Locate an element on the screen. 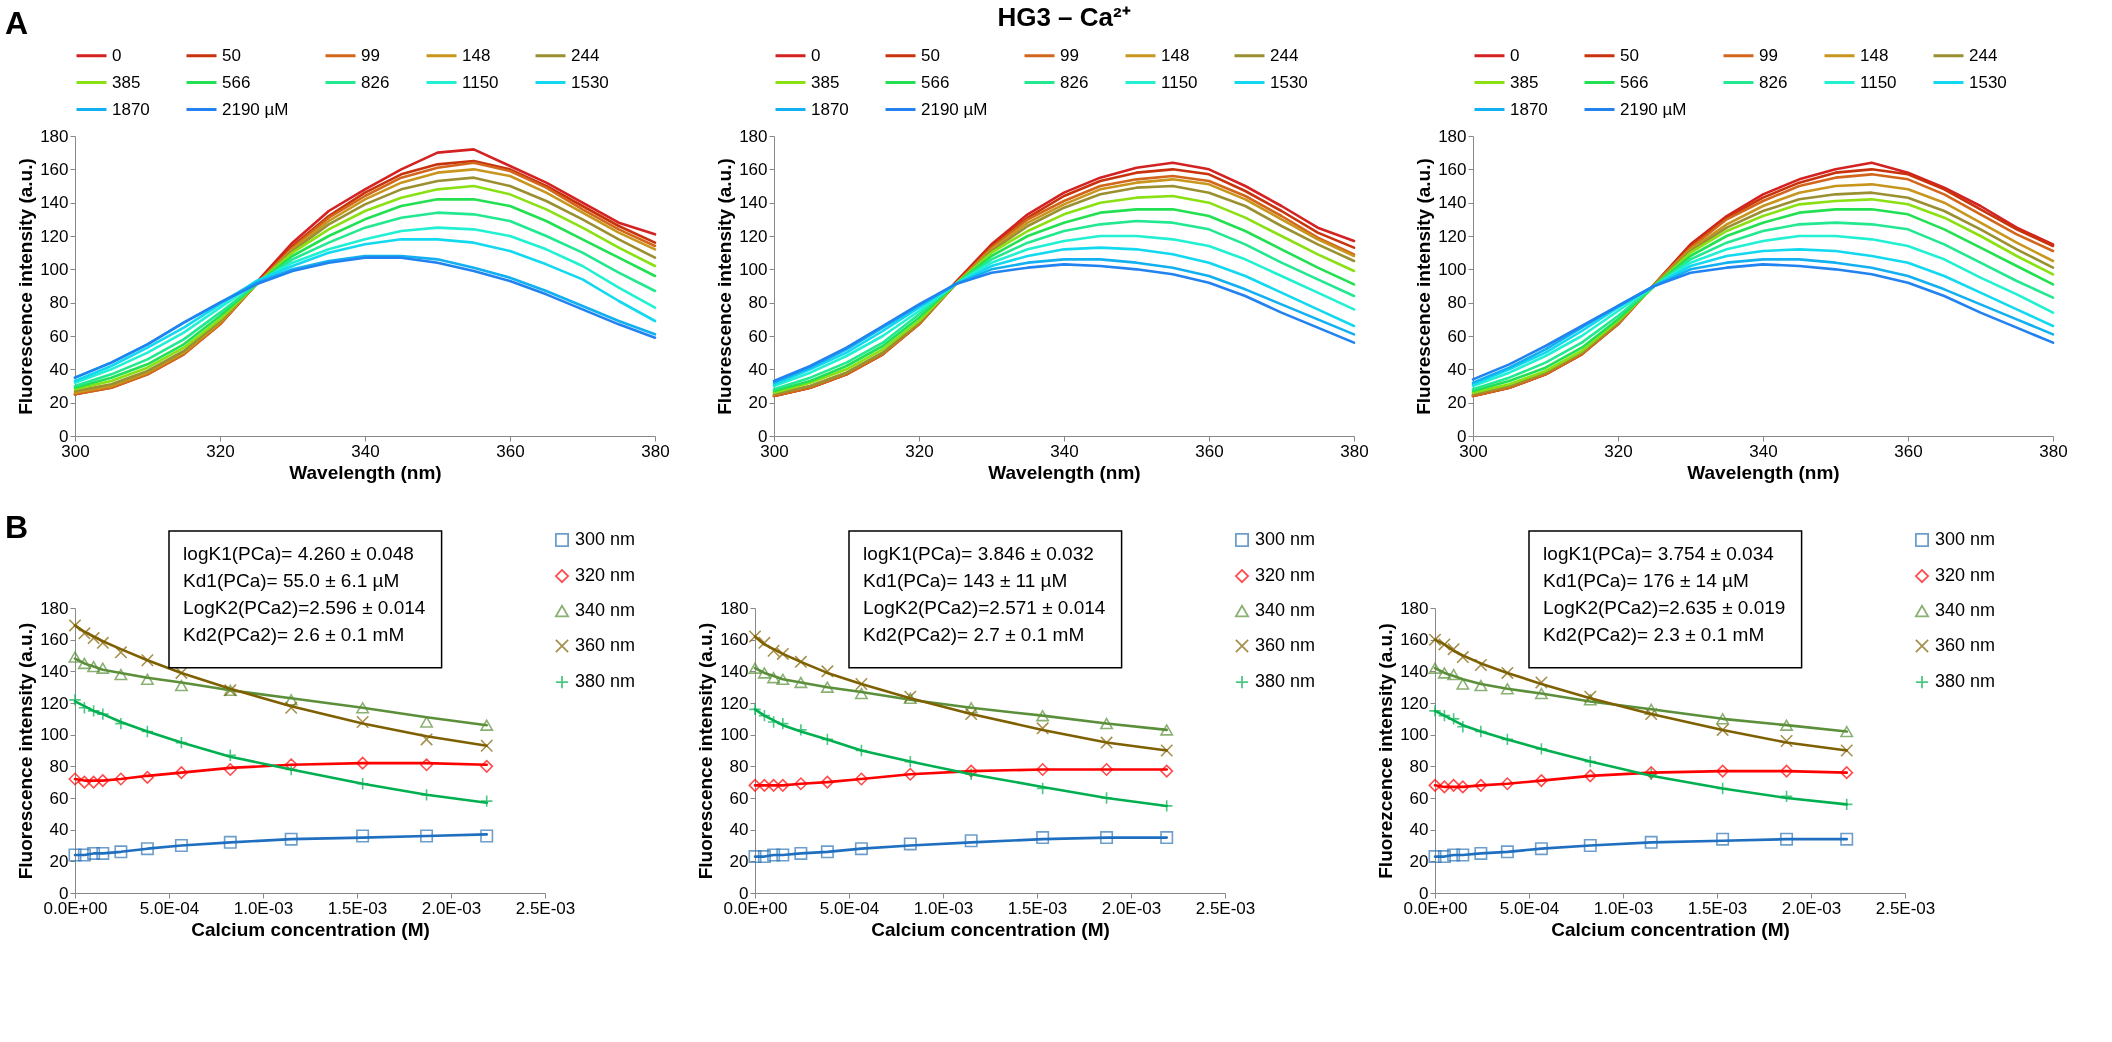 This screenshot has height=1042, width=2112. x-tick-label: 5.0E-04 is located at coordinates (1529, 908).